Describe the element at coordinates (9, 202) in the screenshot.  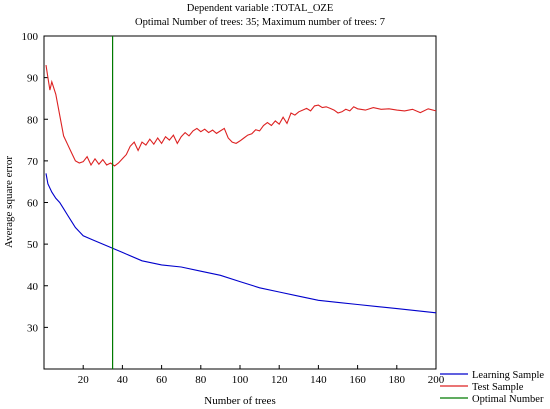
I see `y-axis-label: Average square error` at that location.